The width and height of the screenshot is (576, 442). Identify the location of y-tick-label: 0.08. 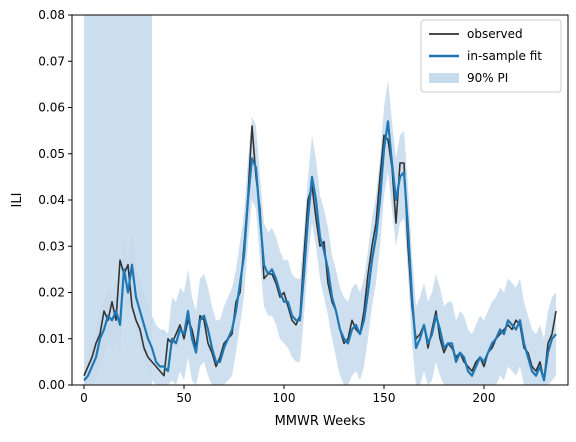
(51, 15).